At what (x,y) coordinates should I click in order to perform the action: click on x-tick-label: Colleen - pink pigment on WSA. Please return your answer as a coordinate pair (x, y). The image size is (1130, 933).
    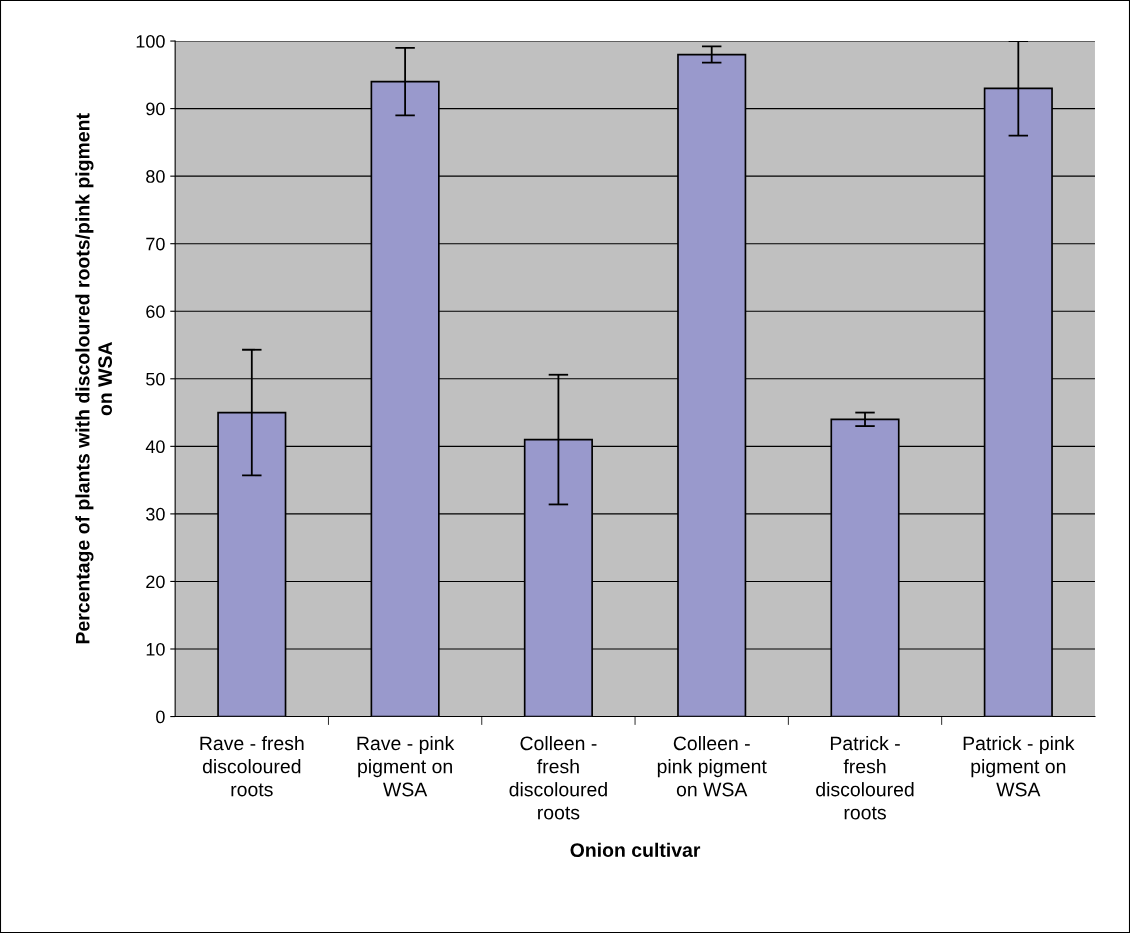
    Looking at the image, I should click on (712, 766).